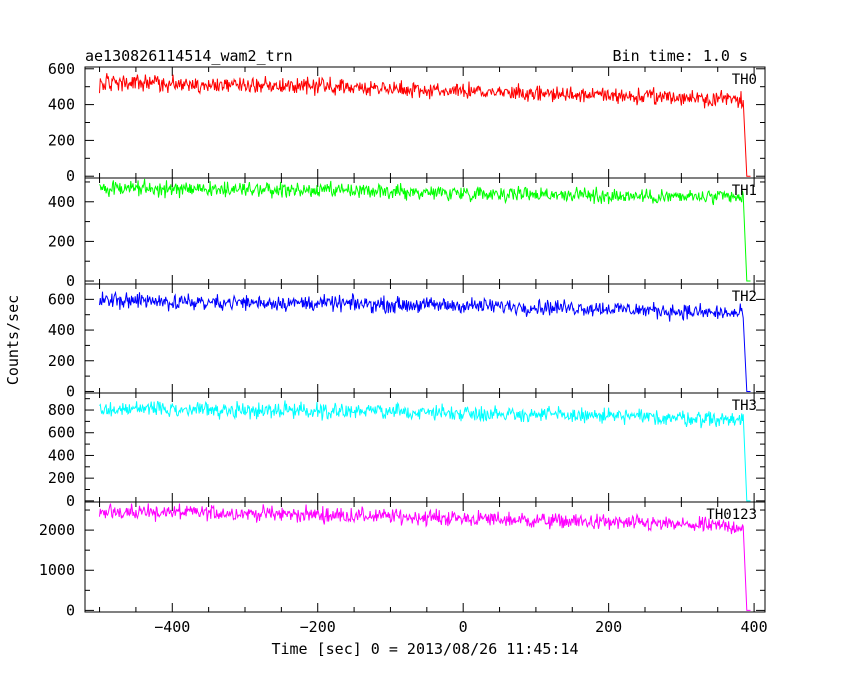  I want to click on series-line-th0, so click(425, 125).